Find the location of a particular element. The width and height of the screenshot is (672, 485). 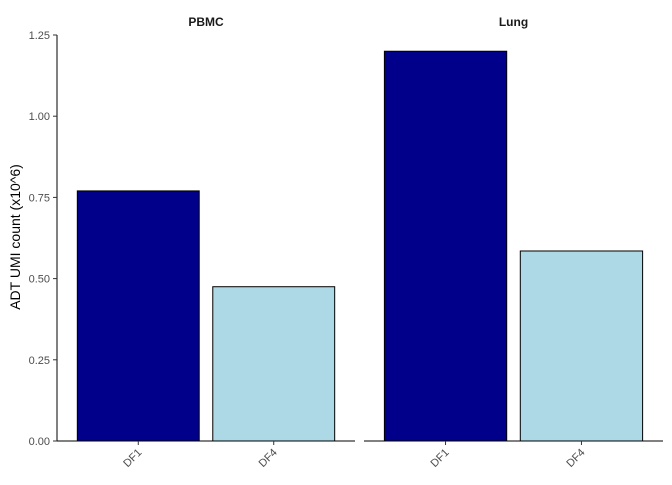

bar-pbmc-df1 is located at coordinates (138, 316).